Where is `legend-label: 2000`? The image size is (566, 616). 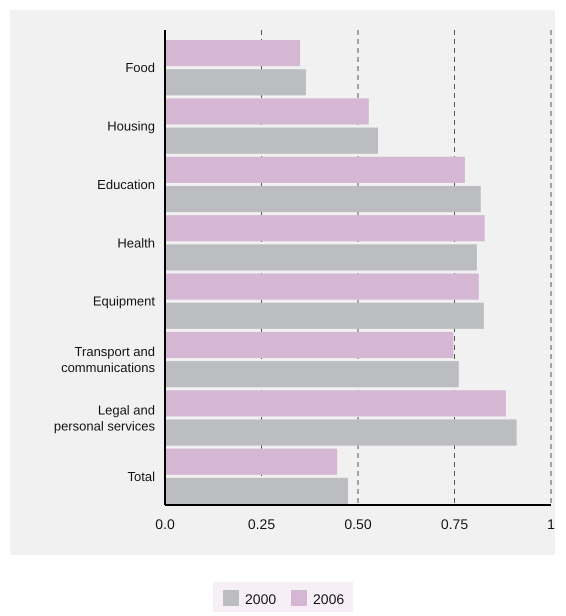 legend-label: 2000 is located at coordinates (260, 599).